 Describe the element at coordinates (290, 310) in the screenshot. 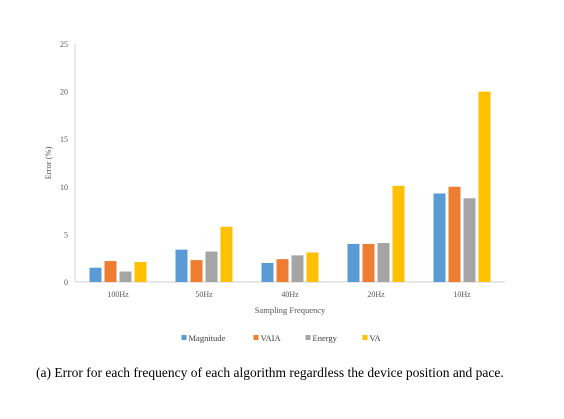

I see `x-axis-label: Sampling Frequency` at that location.